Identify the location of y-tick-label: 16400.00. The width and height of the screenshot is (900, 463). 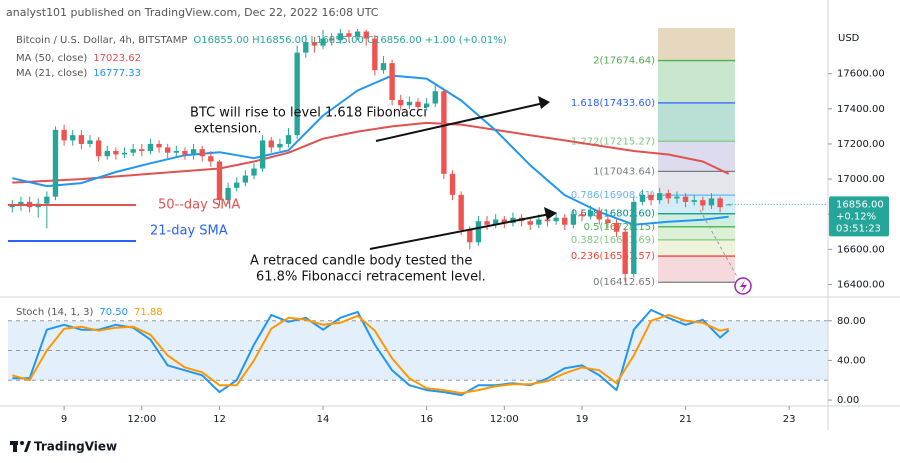
(861, 284).